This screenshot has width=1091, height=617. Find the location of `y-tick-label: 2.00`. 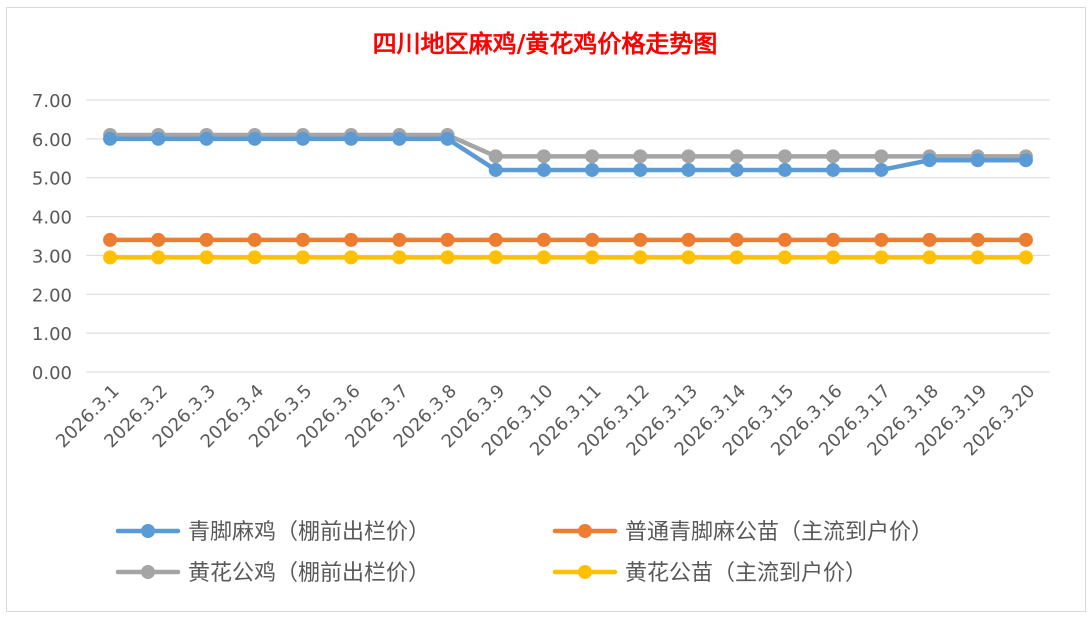

y-tick-label: 2.00 is located at coordinates (52, 295).